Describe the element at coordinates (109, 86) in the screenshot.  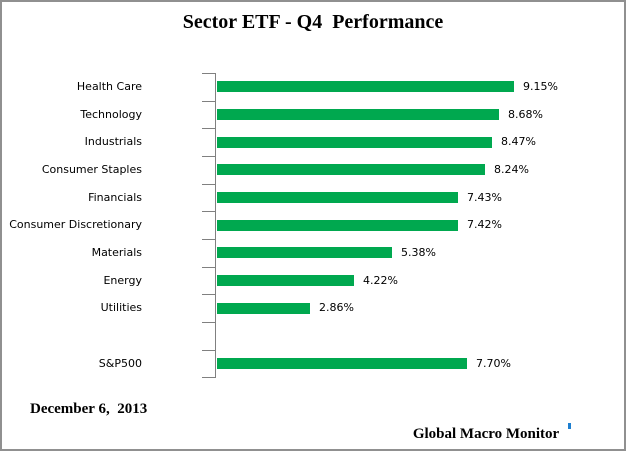
I see `category-label: Health Care` at that location.